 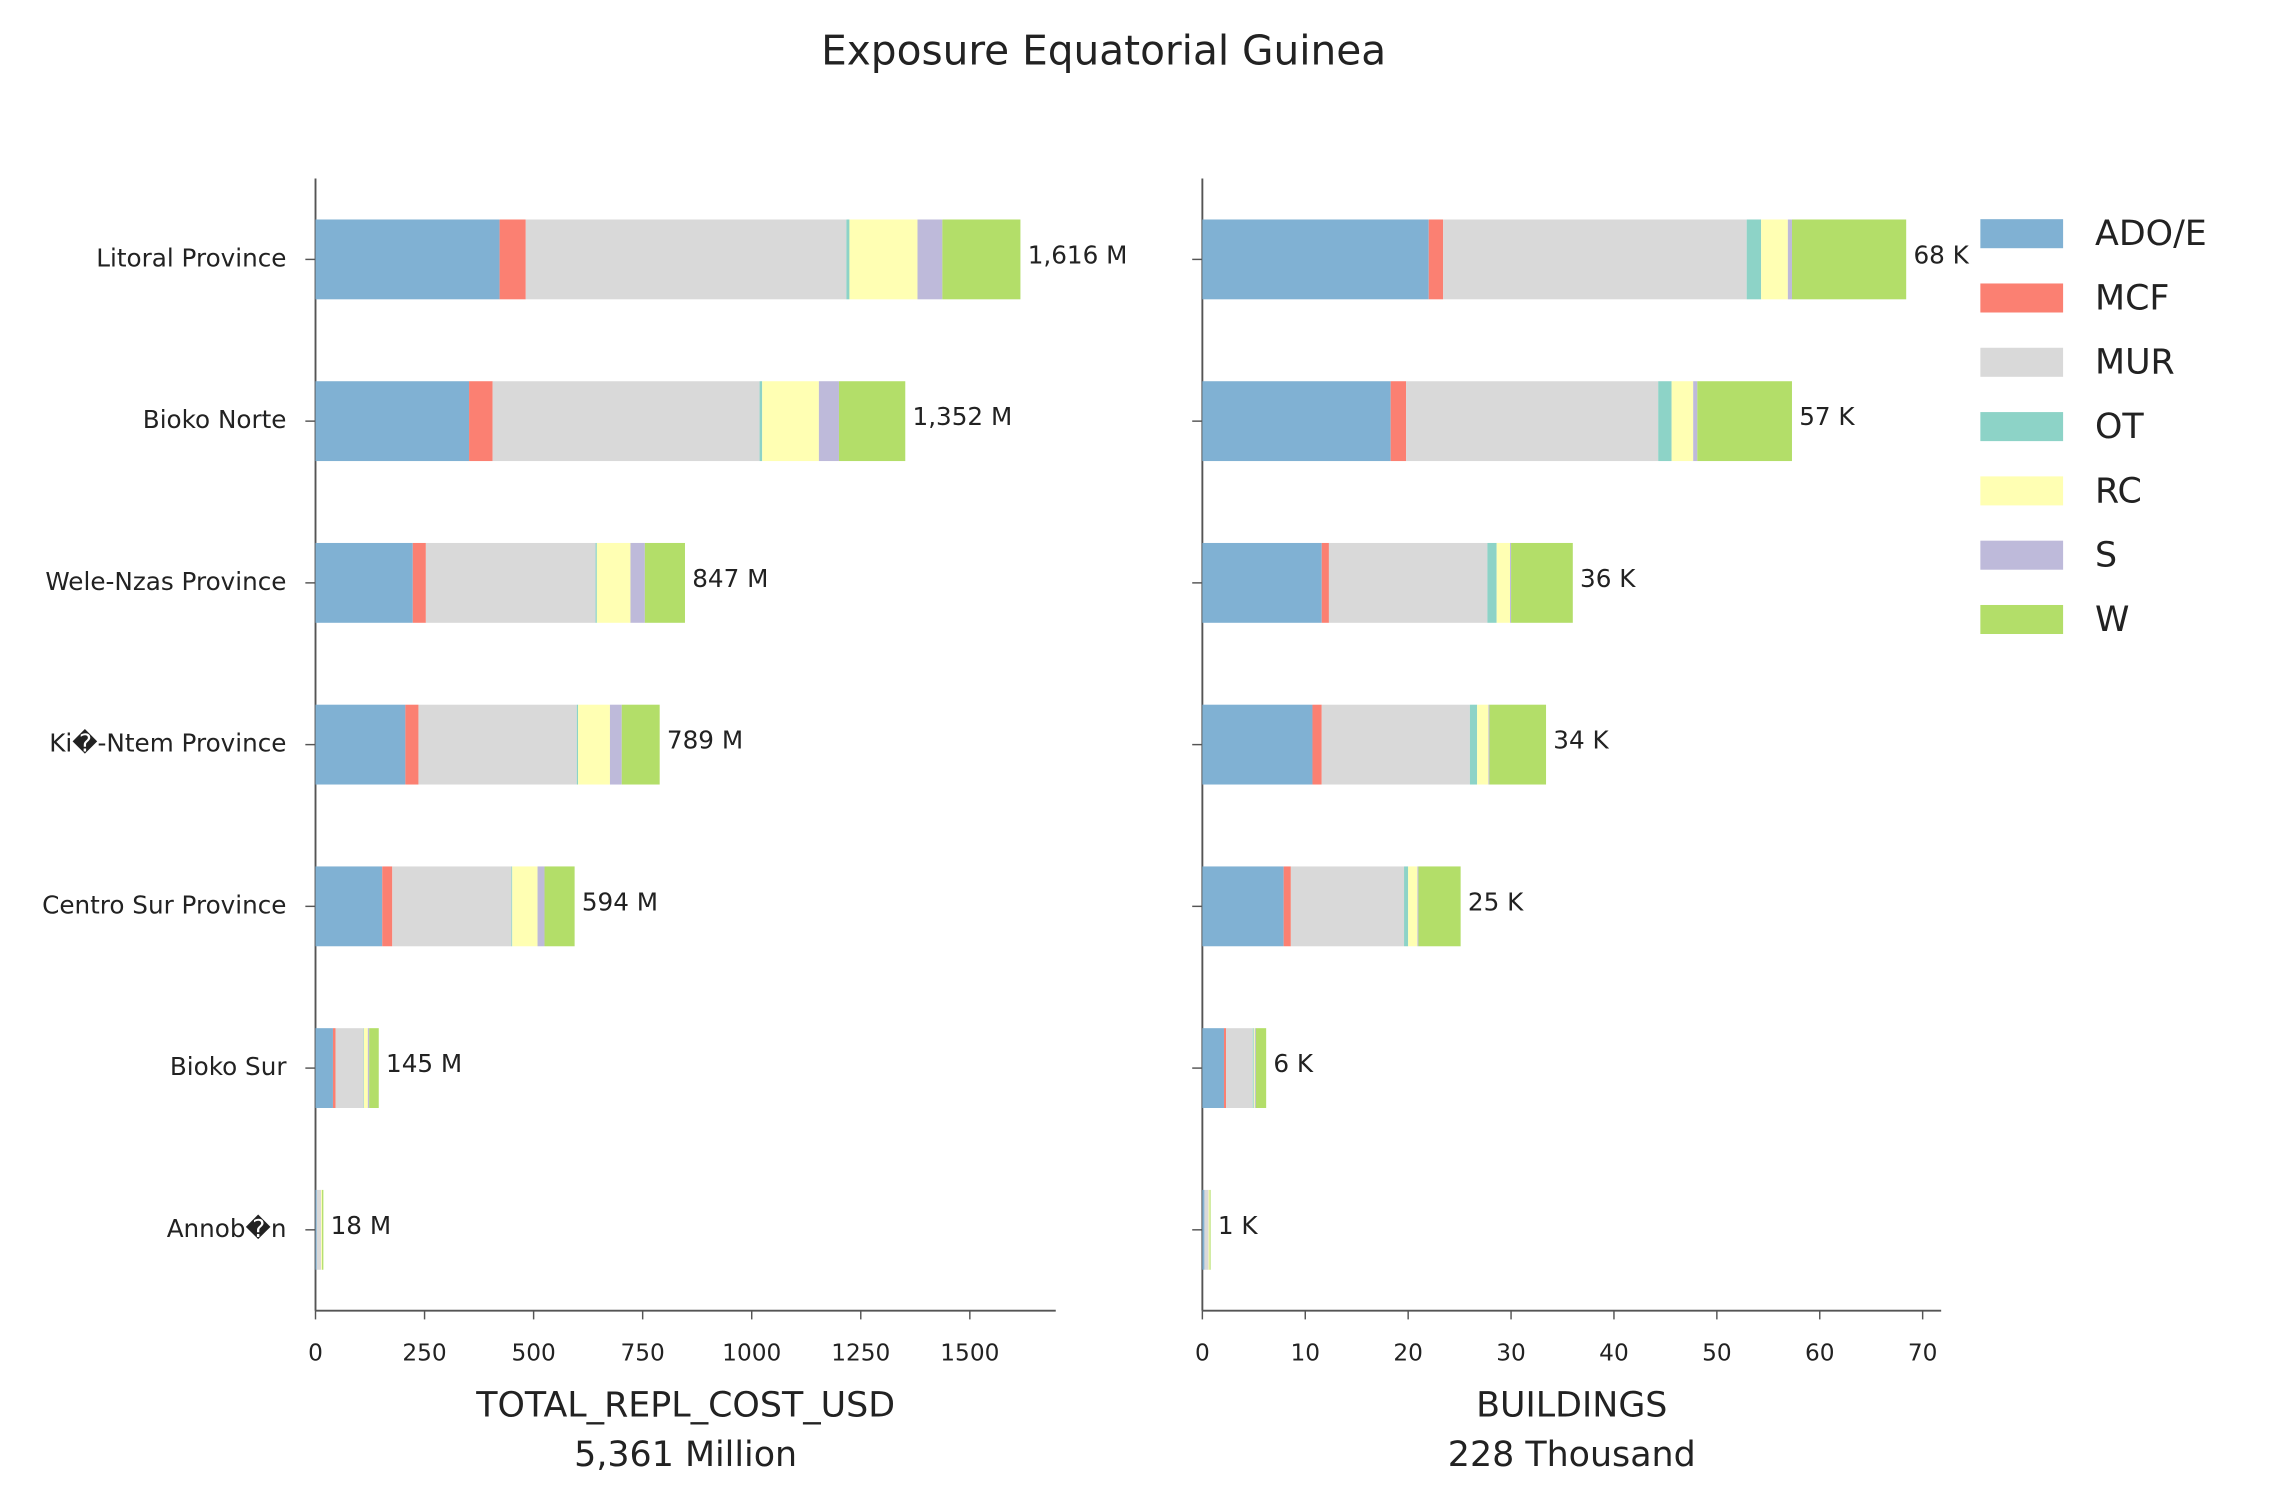 What do you see at coordinates (620, 901) in the screenshot?
I see `value-label: 594 M` at bounding box center [620, 901].